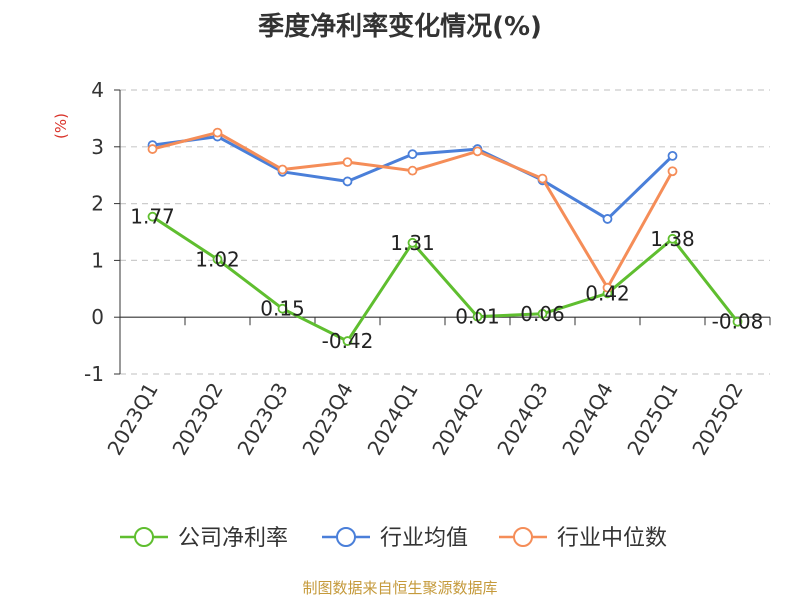 The image size is (800, 600). What do you see at coordinates (327, 419) in the screenshot?
I see `x-tick-label: 2023Q4` at bounding box center [327, 419].